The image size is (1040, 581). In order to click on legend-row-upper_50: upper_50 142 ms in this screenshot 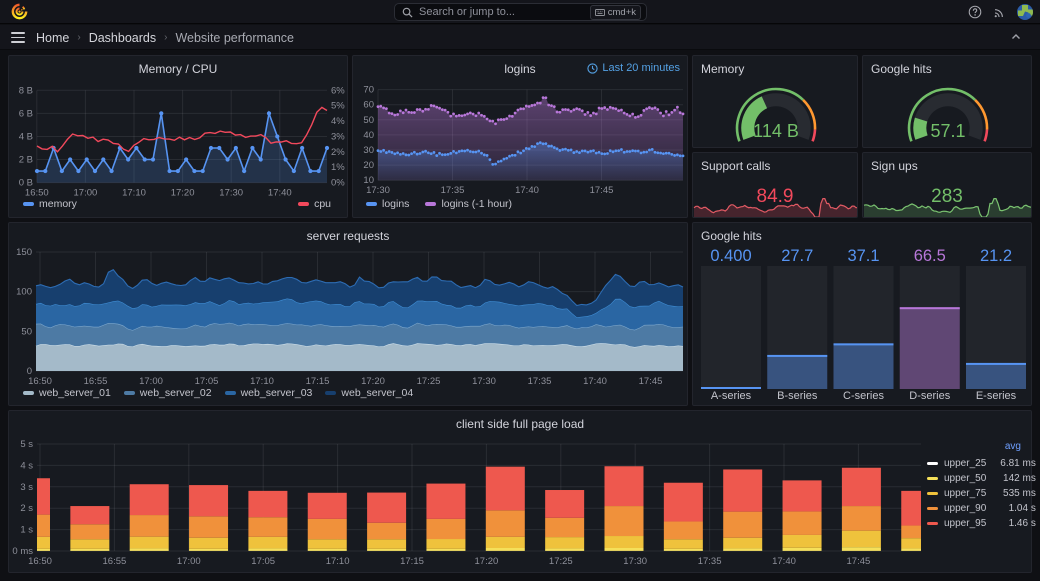, I will do `click(981, 478)`.